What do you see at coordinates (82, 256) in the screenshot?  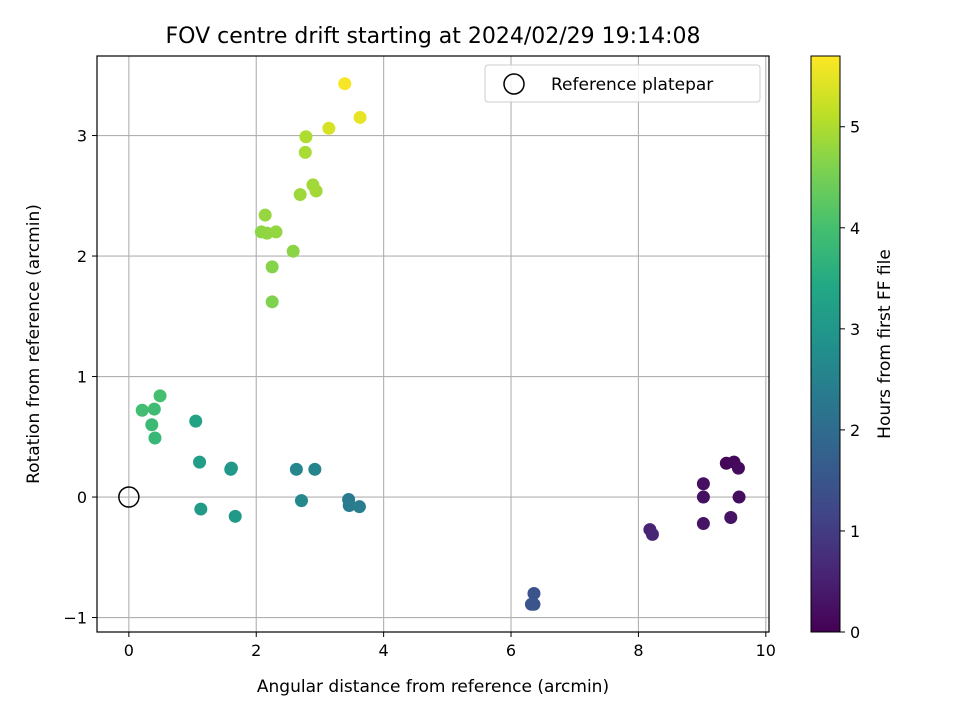 I see `y-tick-label: 2` at bounding box center [82, 256].